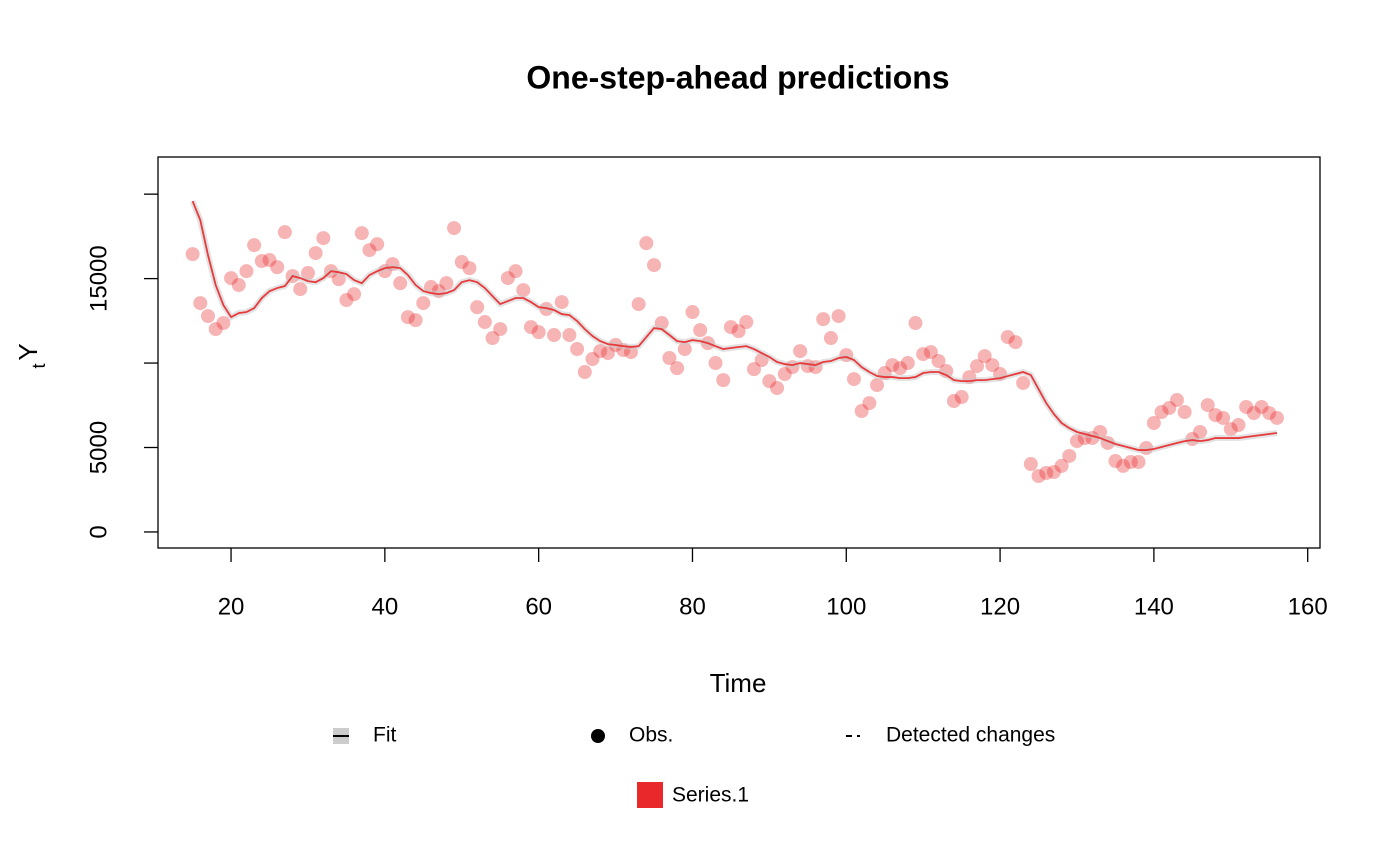 The height and width of the screenshot is (865, 1400). Describe the element at coordinates (231, 606) in the screenshot. I see `x-tick-label: 20` at that location.